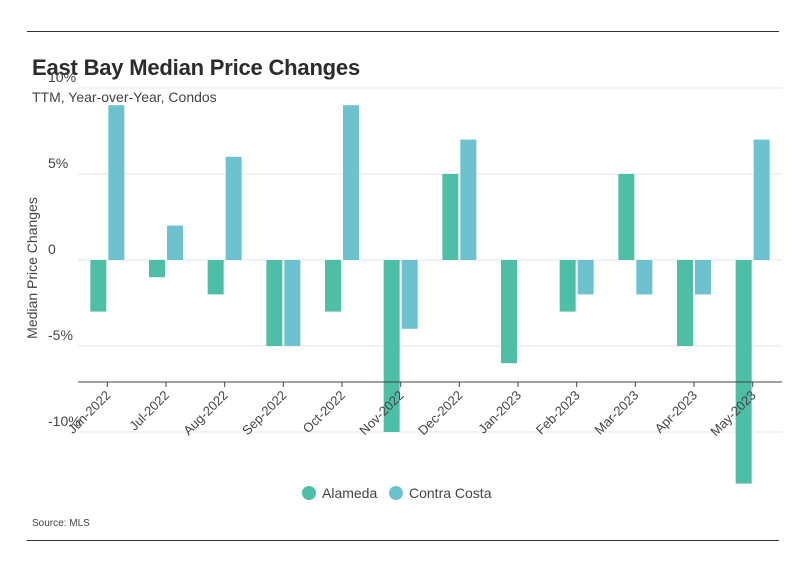 The image size is (799, 575). I want to click on source-note: Source: MLS, so click(61, 523).